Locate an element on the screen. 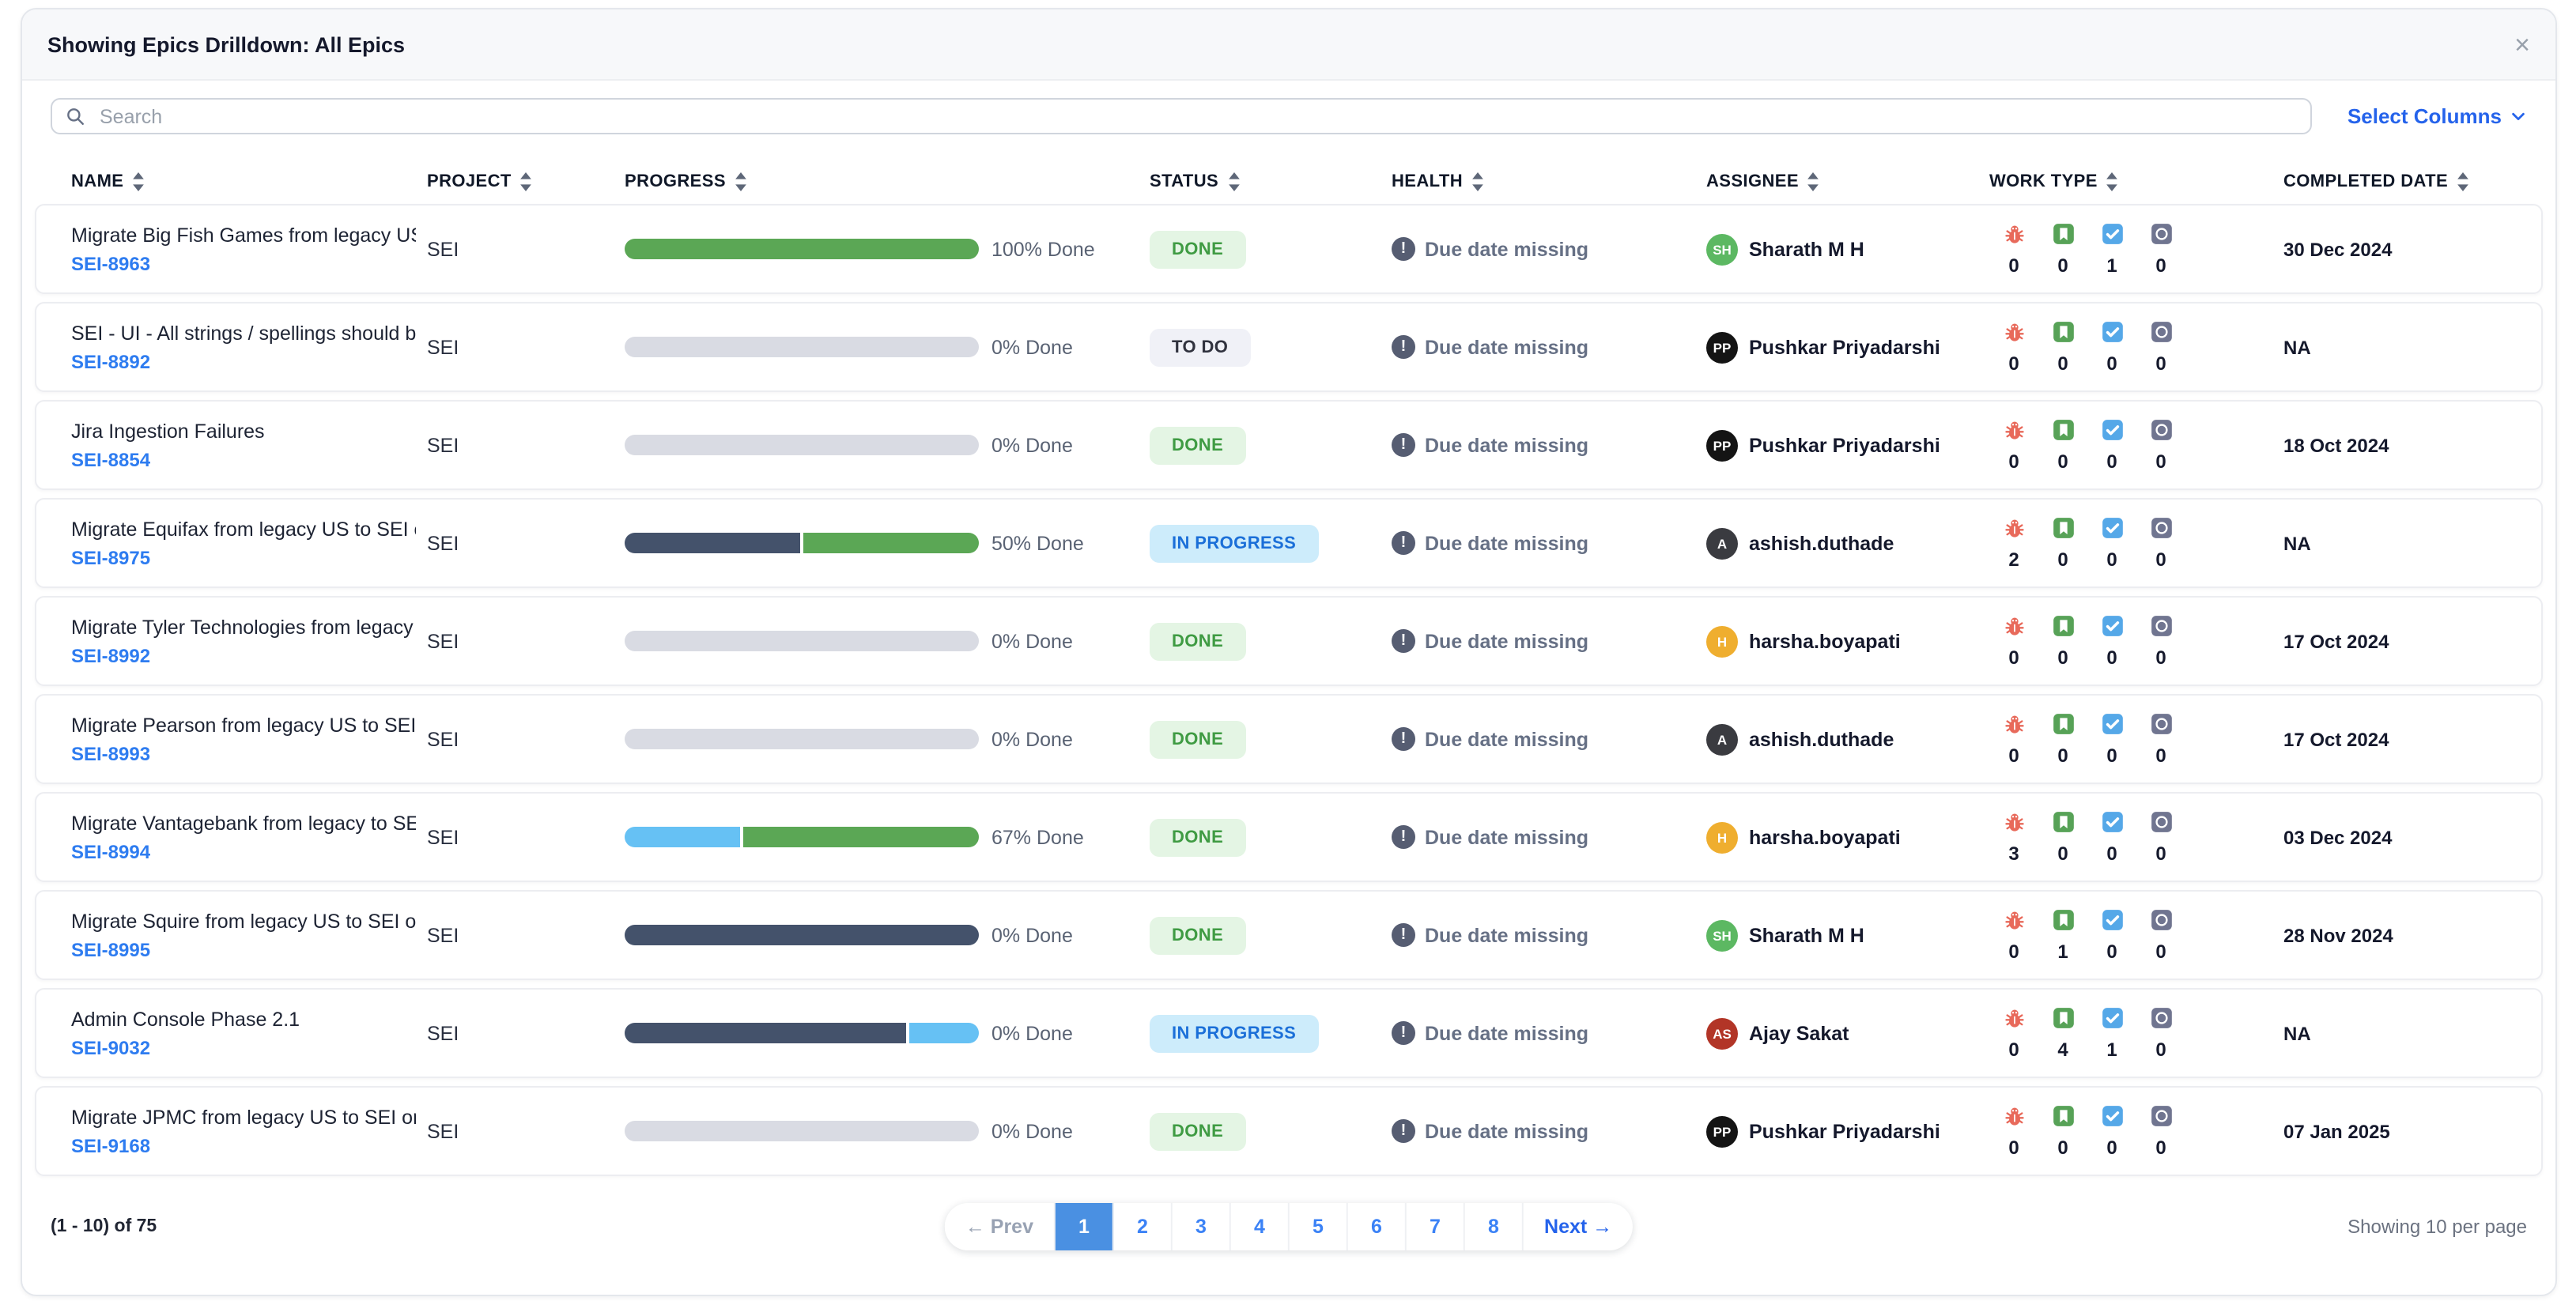 Image resolution: width=2576 pixels, height=1301 pixels. column-header-status: STATUS is located at coordinates (1271, 181).